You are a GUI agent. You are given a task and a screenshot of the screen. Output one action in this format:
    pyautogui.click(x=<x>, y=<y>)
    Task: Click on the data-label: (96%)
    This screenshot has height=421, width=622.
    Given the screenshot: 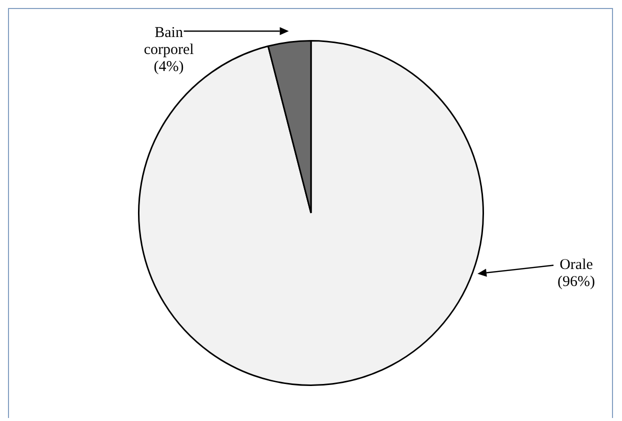 What is the action you would take?
    pyautogui.click(x=576, y=282)
    